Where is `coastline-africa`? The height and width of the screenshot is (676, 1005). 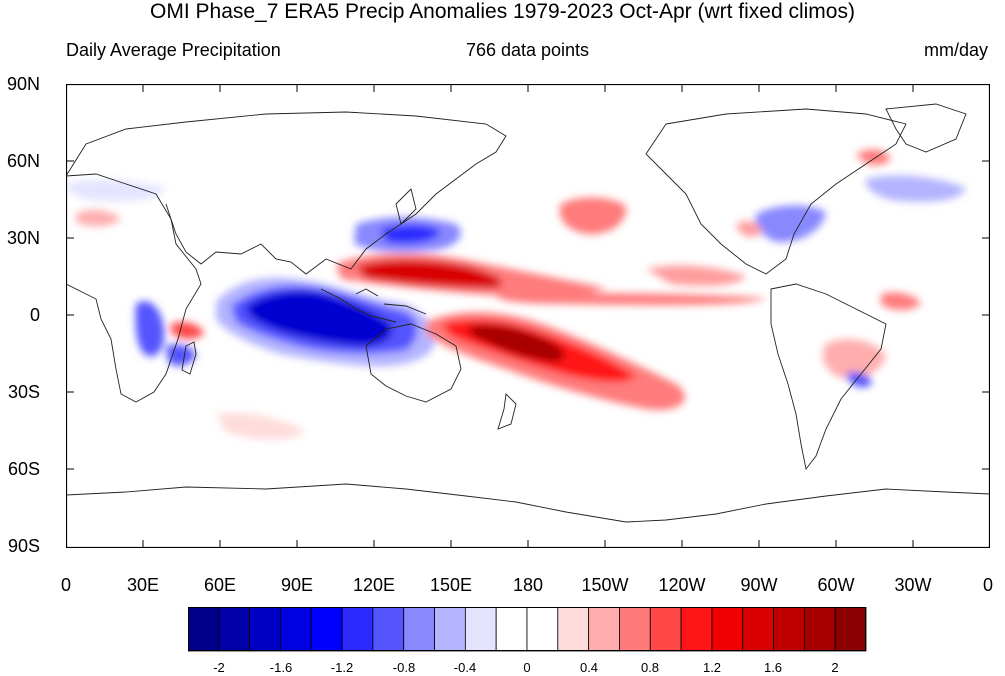
coastline-africa is located at coordinates (134, 288).